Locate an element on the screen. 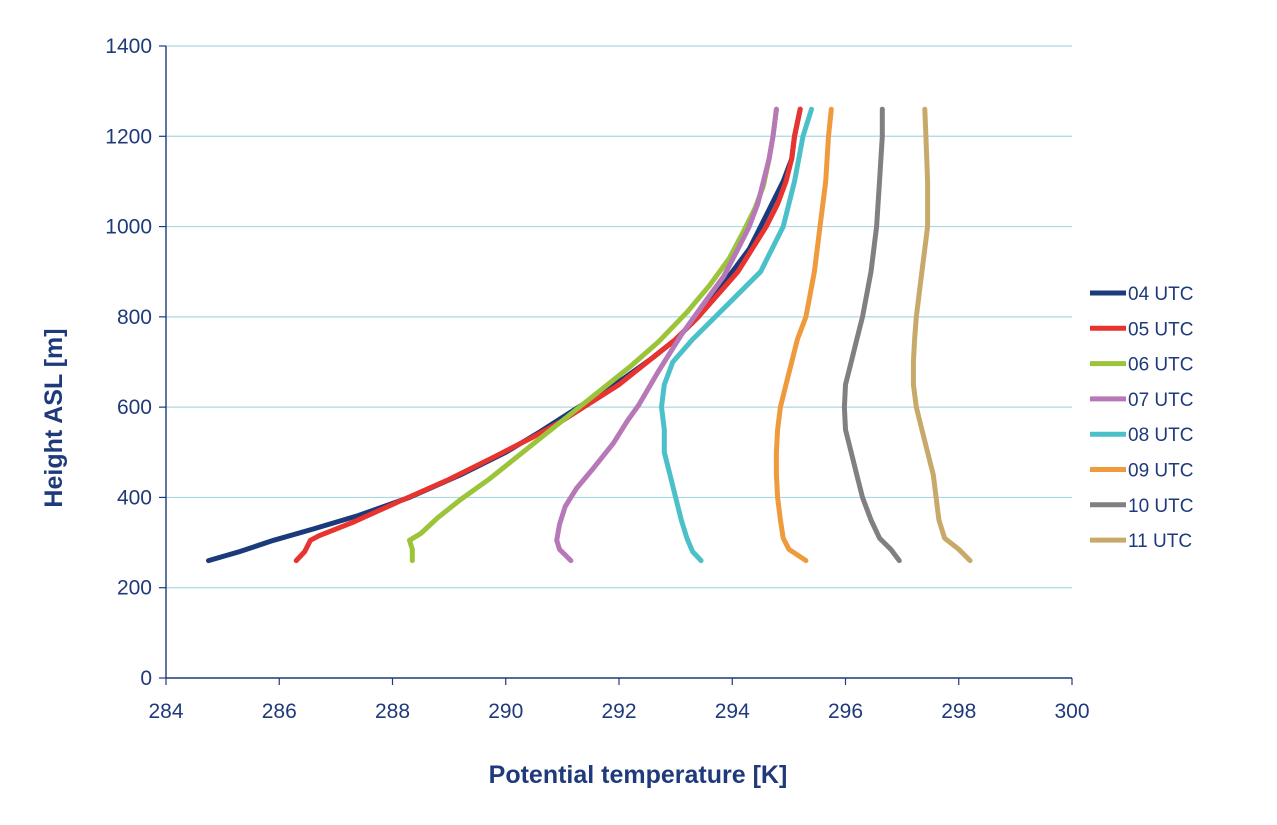 This screenshot has width=1277, height=825. x-tick-label: 294 is located at coordinates (732, 711).